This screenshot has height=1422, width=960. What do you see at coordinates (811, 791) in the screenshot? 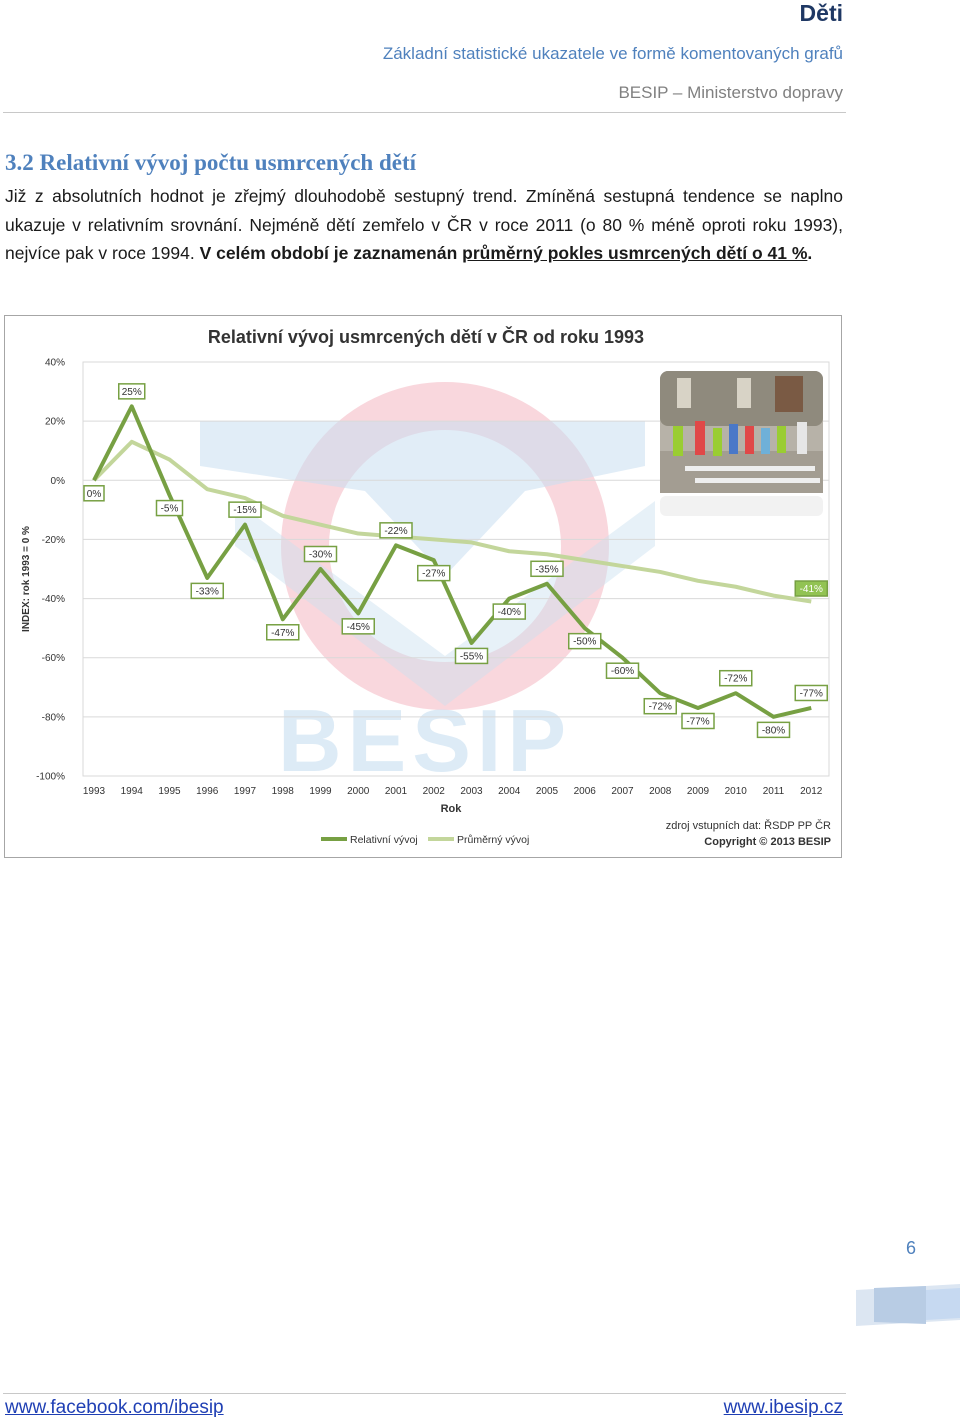
I see `x-tick-label: 2012` at bounding box center [811, 791].